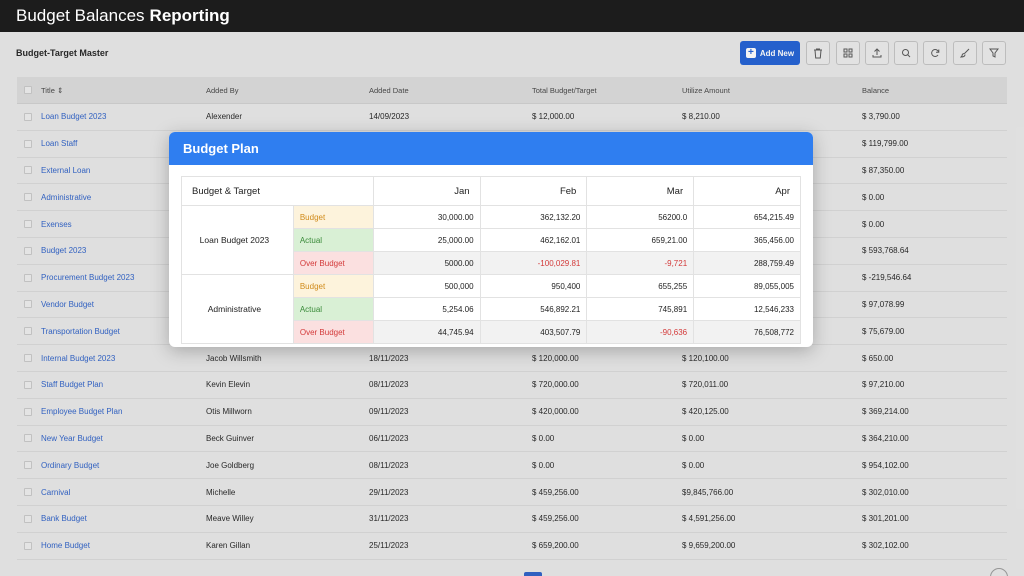  What do you see at coordinates (708, 492) in the screenshot?
I see `cell-utilize: $9,845,766.00` at bounding box center [708, 492].